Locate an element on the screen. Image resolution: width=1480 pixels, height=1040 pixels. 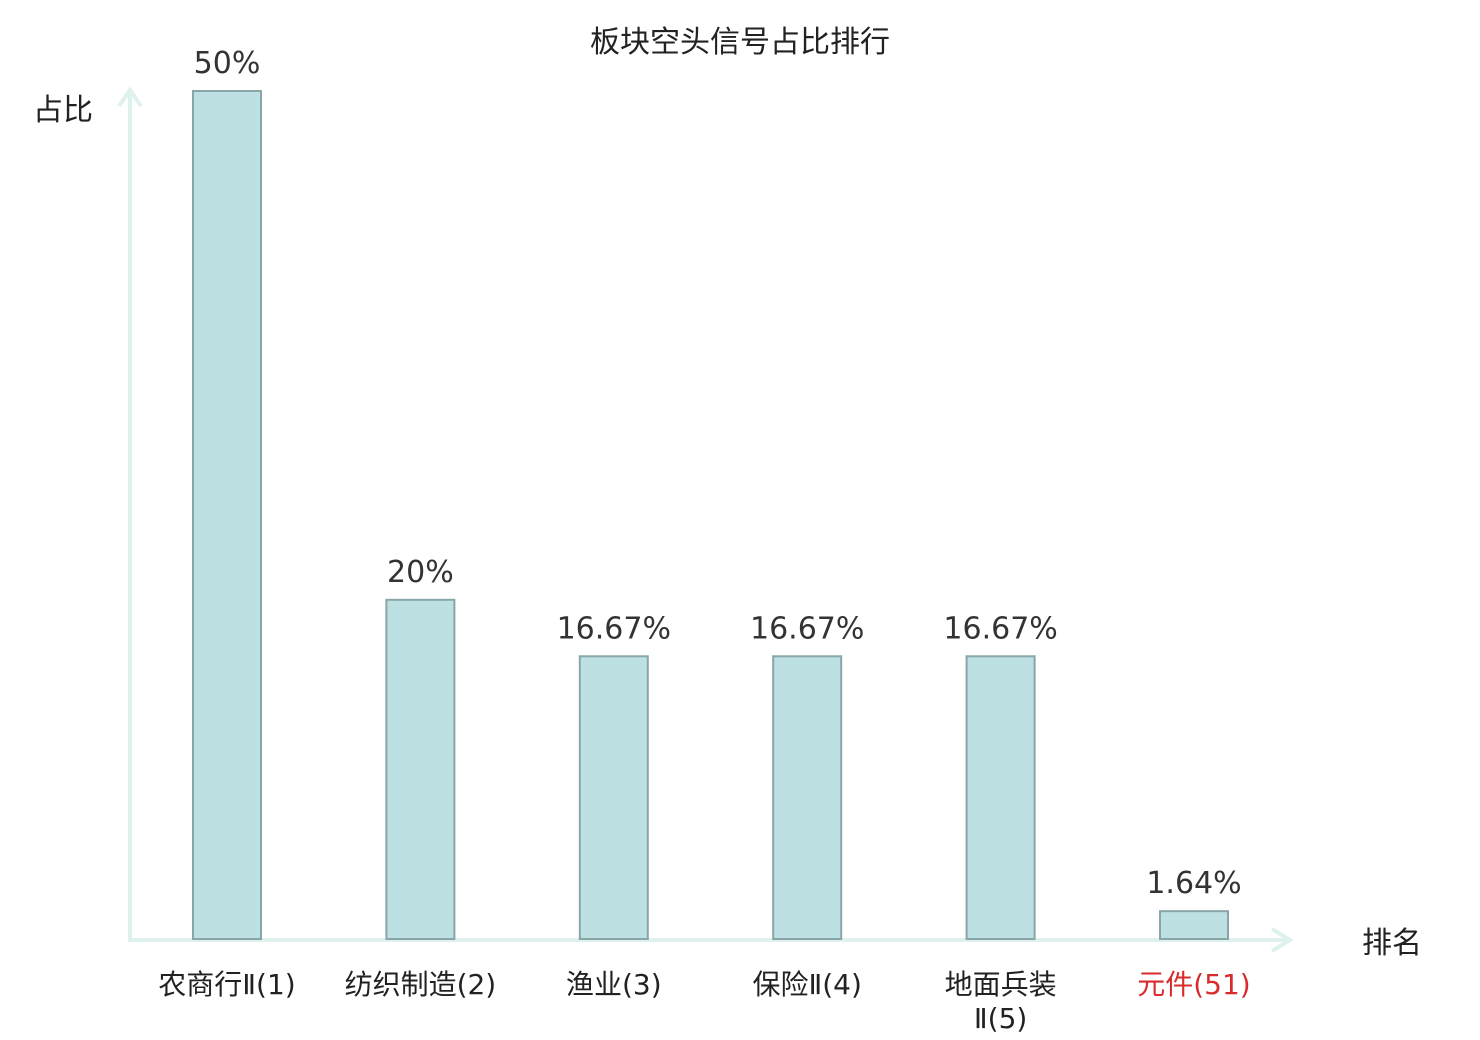
category-label-4: 保险Ⅱ(4) is located at coordinates (806, 984).